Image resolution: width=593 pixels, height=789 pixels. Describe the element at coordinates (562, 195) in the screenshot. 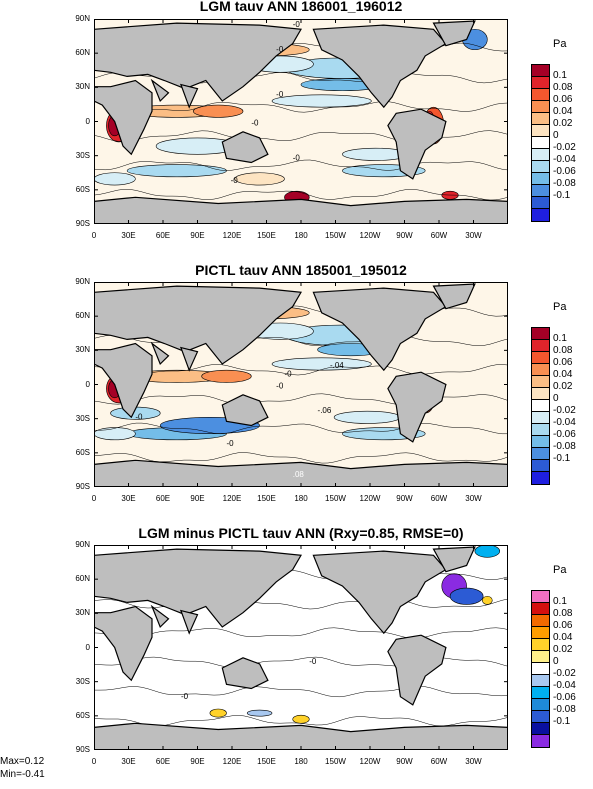

I see `colorbar-label: -0.1` at that location.